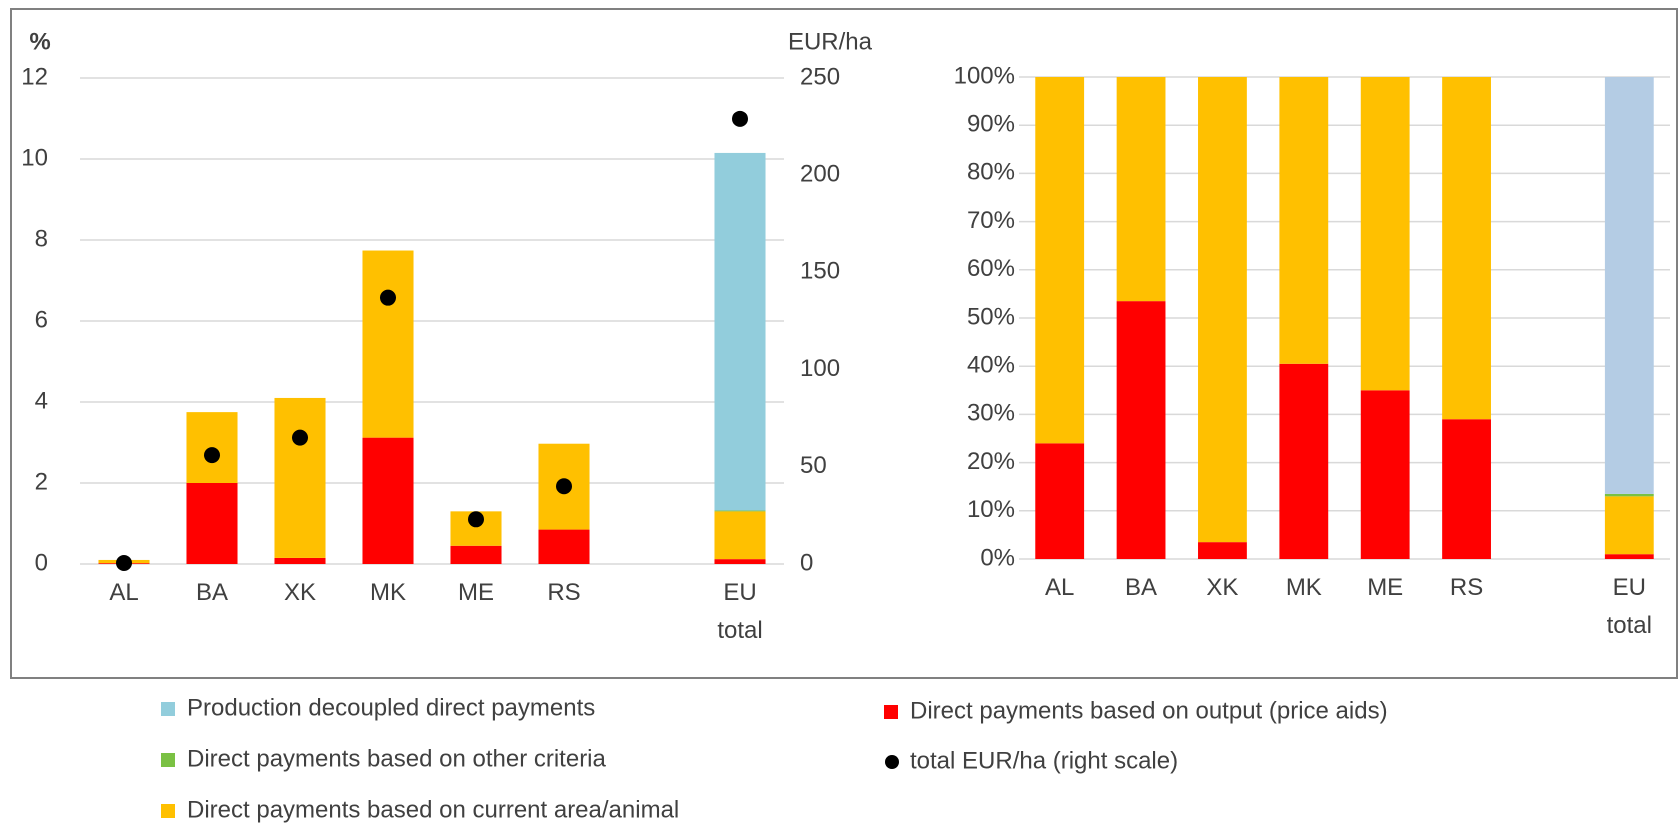 The height and width of the screenshot is (825, 1679). What do you see at coordinates (1044, 760) in the screenshot?
I see `legend-label: total EUR/ha (right scale)` at bounding box center [1044, 760].